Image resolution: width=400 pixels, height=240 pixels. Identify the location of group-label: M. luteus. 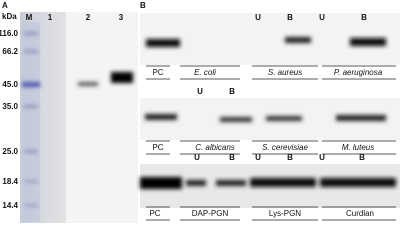
(358, 147).